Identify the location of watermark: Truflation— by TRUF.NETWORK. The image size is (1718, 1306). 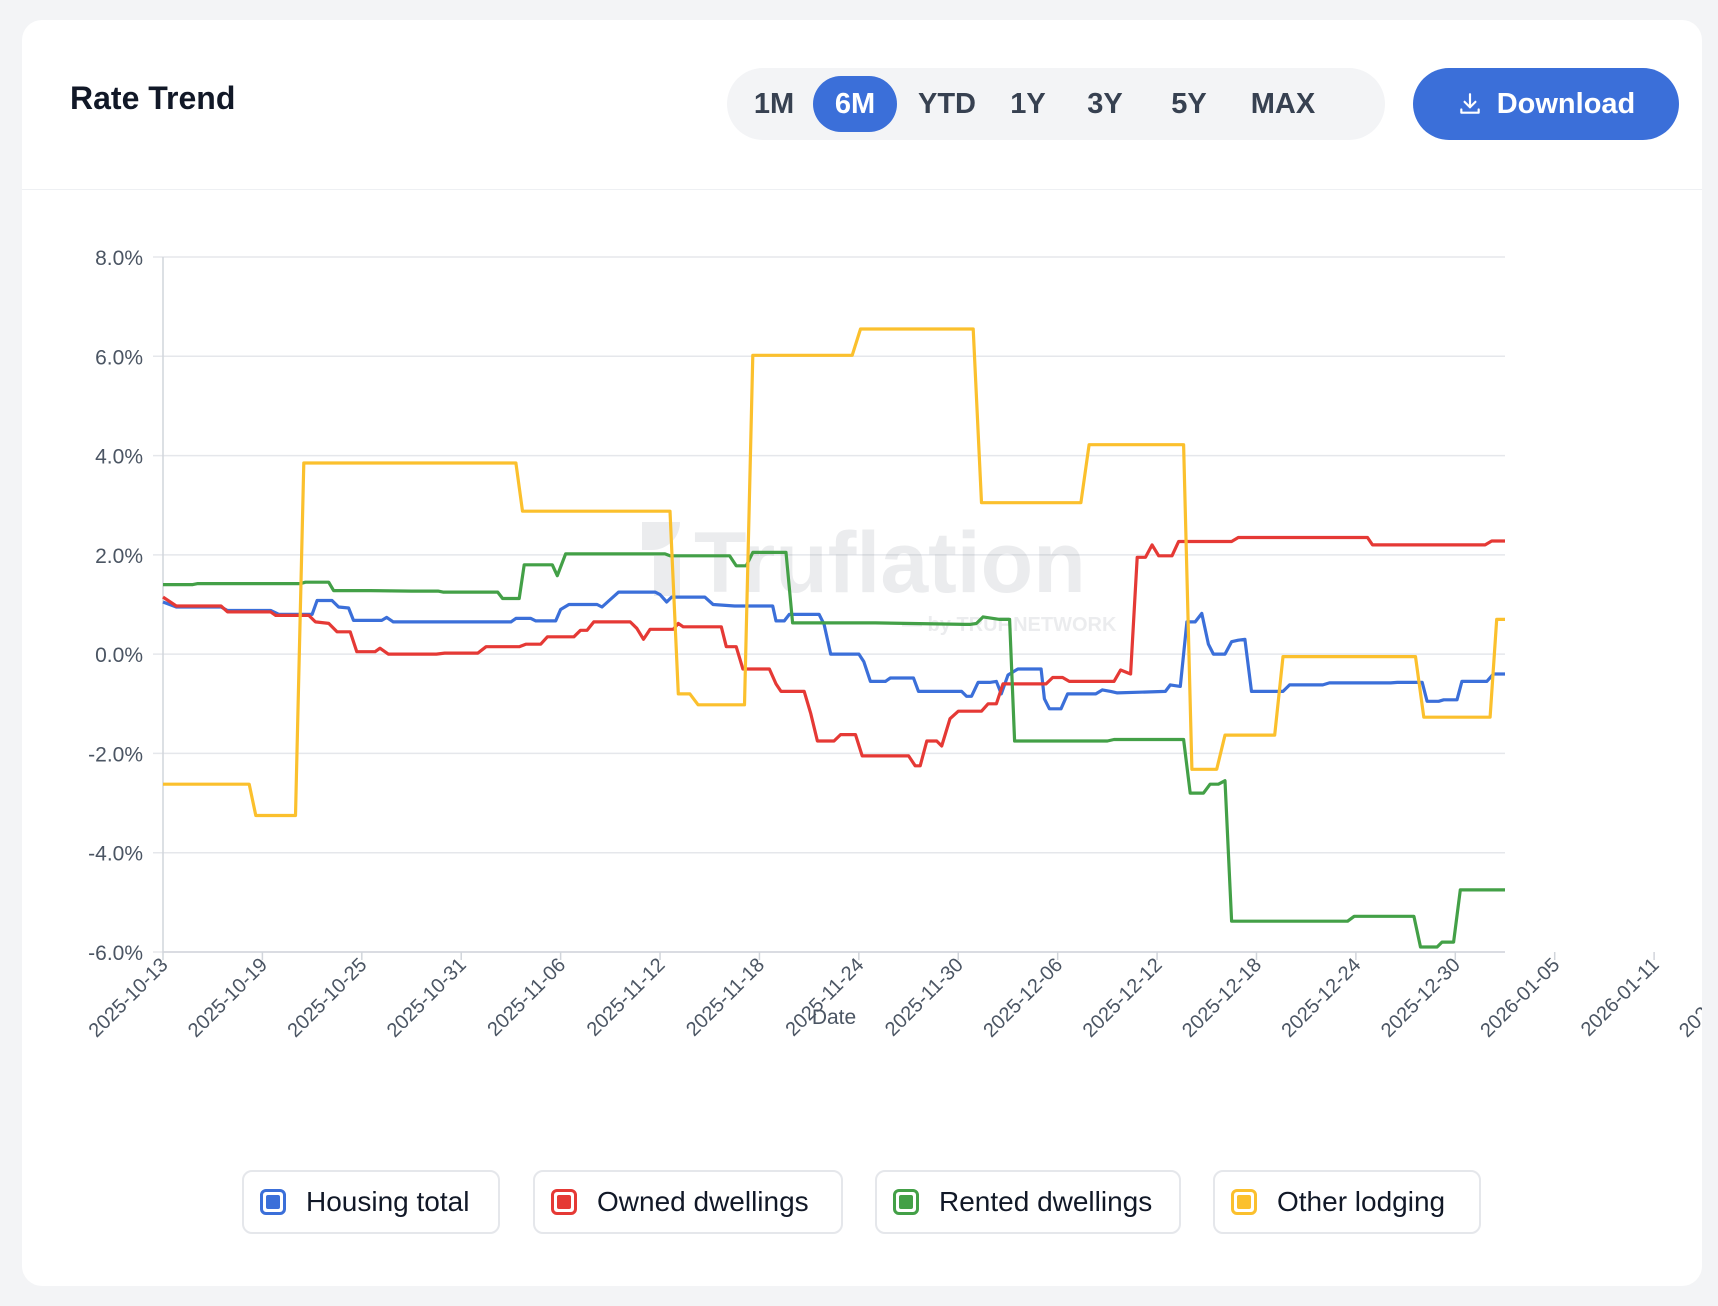
(879, 575).